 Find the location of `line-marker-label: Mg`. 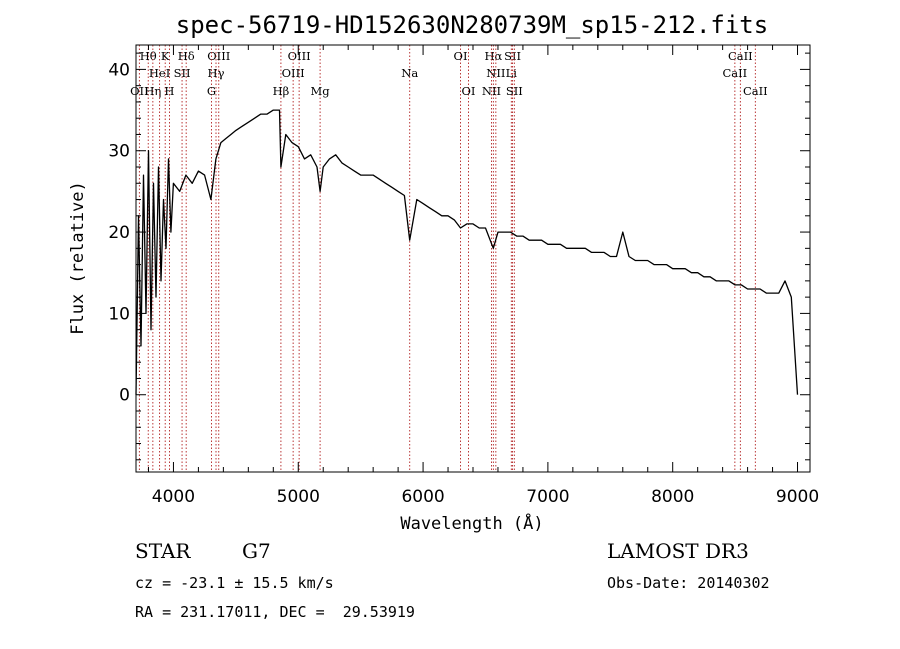

line-marker-label: Mg is located at coordinates (321, 91).